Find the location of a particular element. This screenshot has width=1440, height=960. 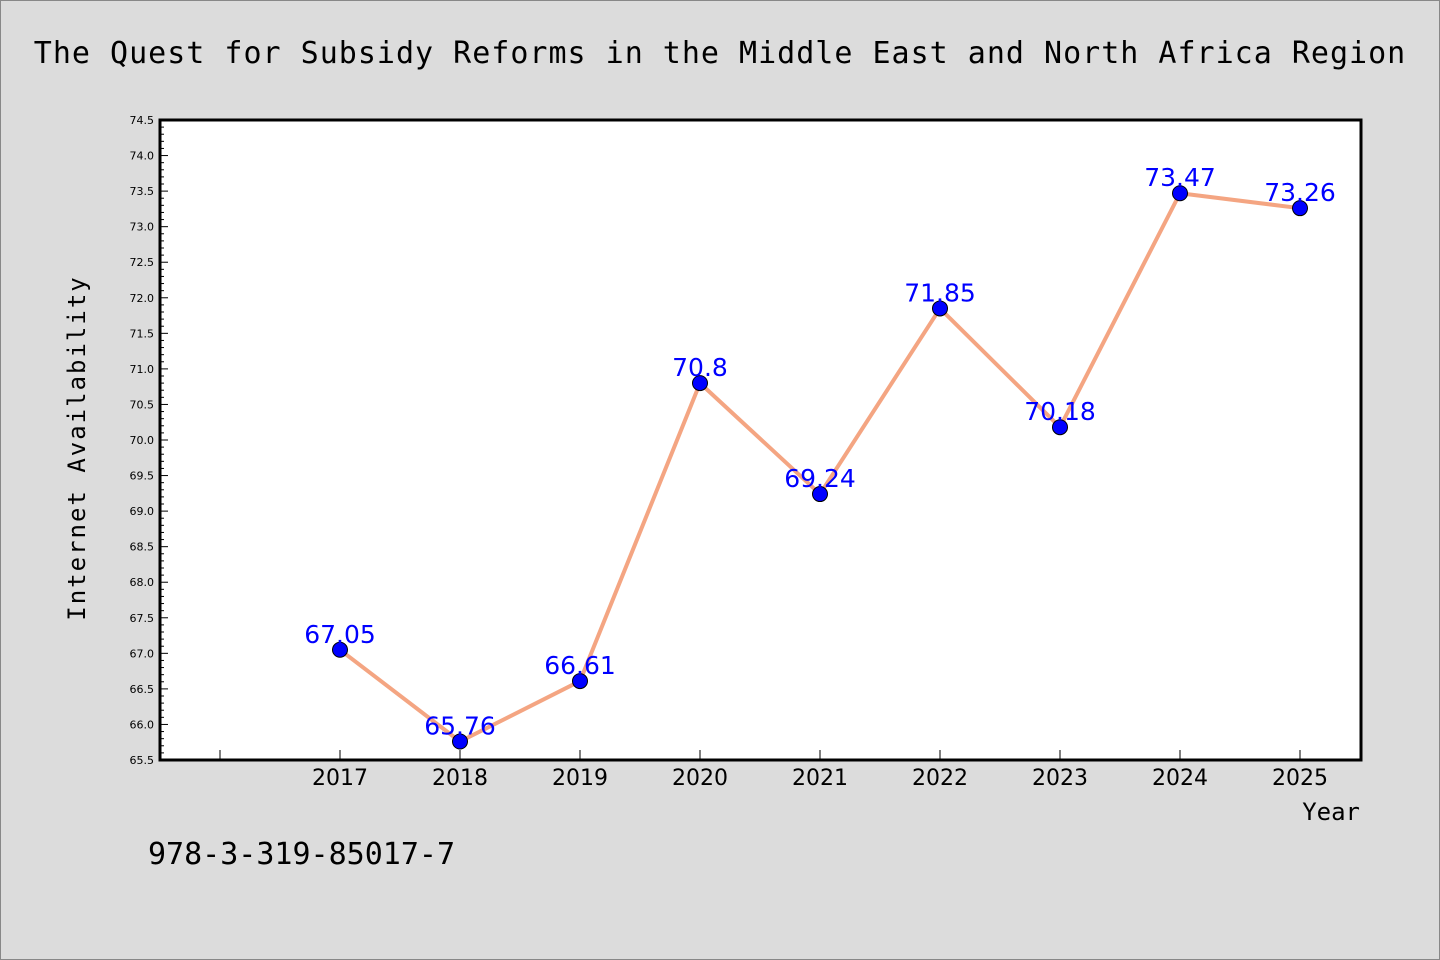

x-tick-label: 2021 is located at coordinates (820, 778).